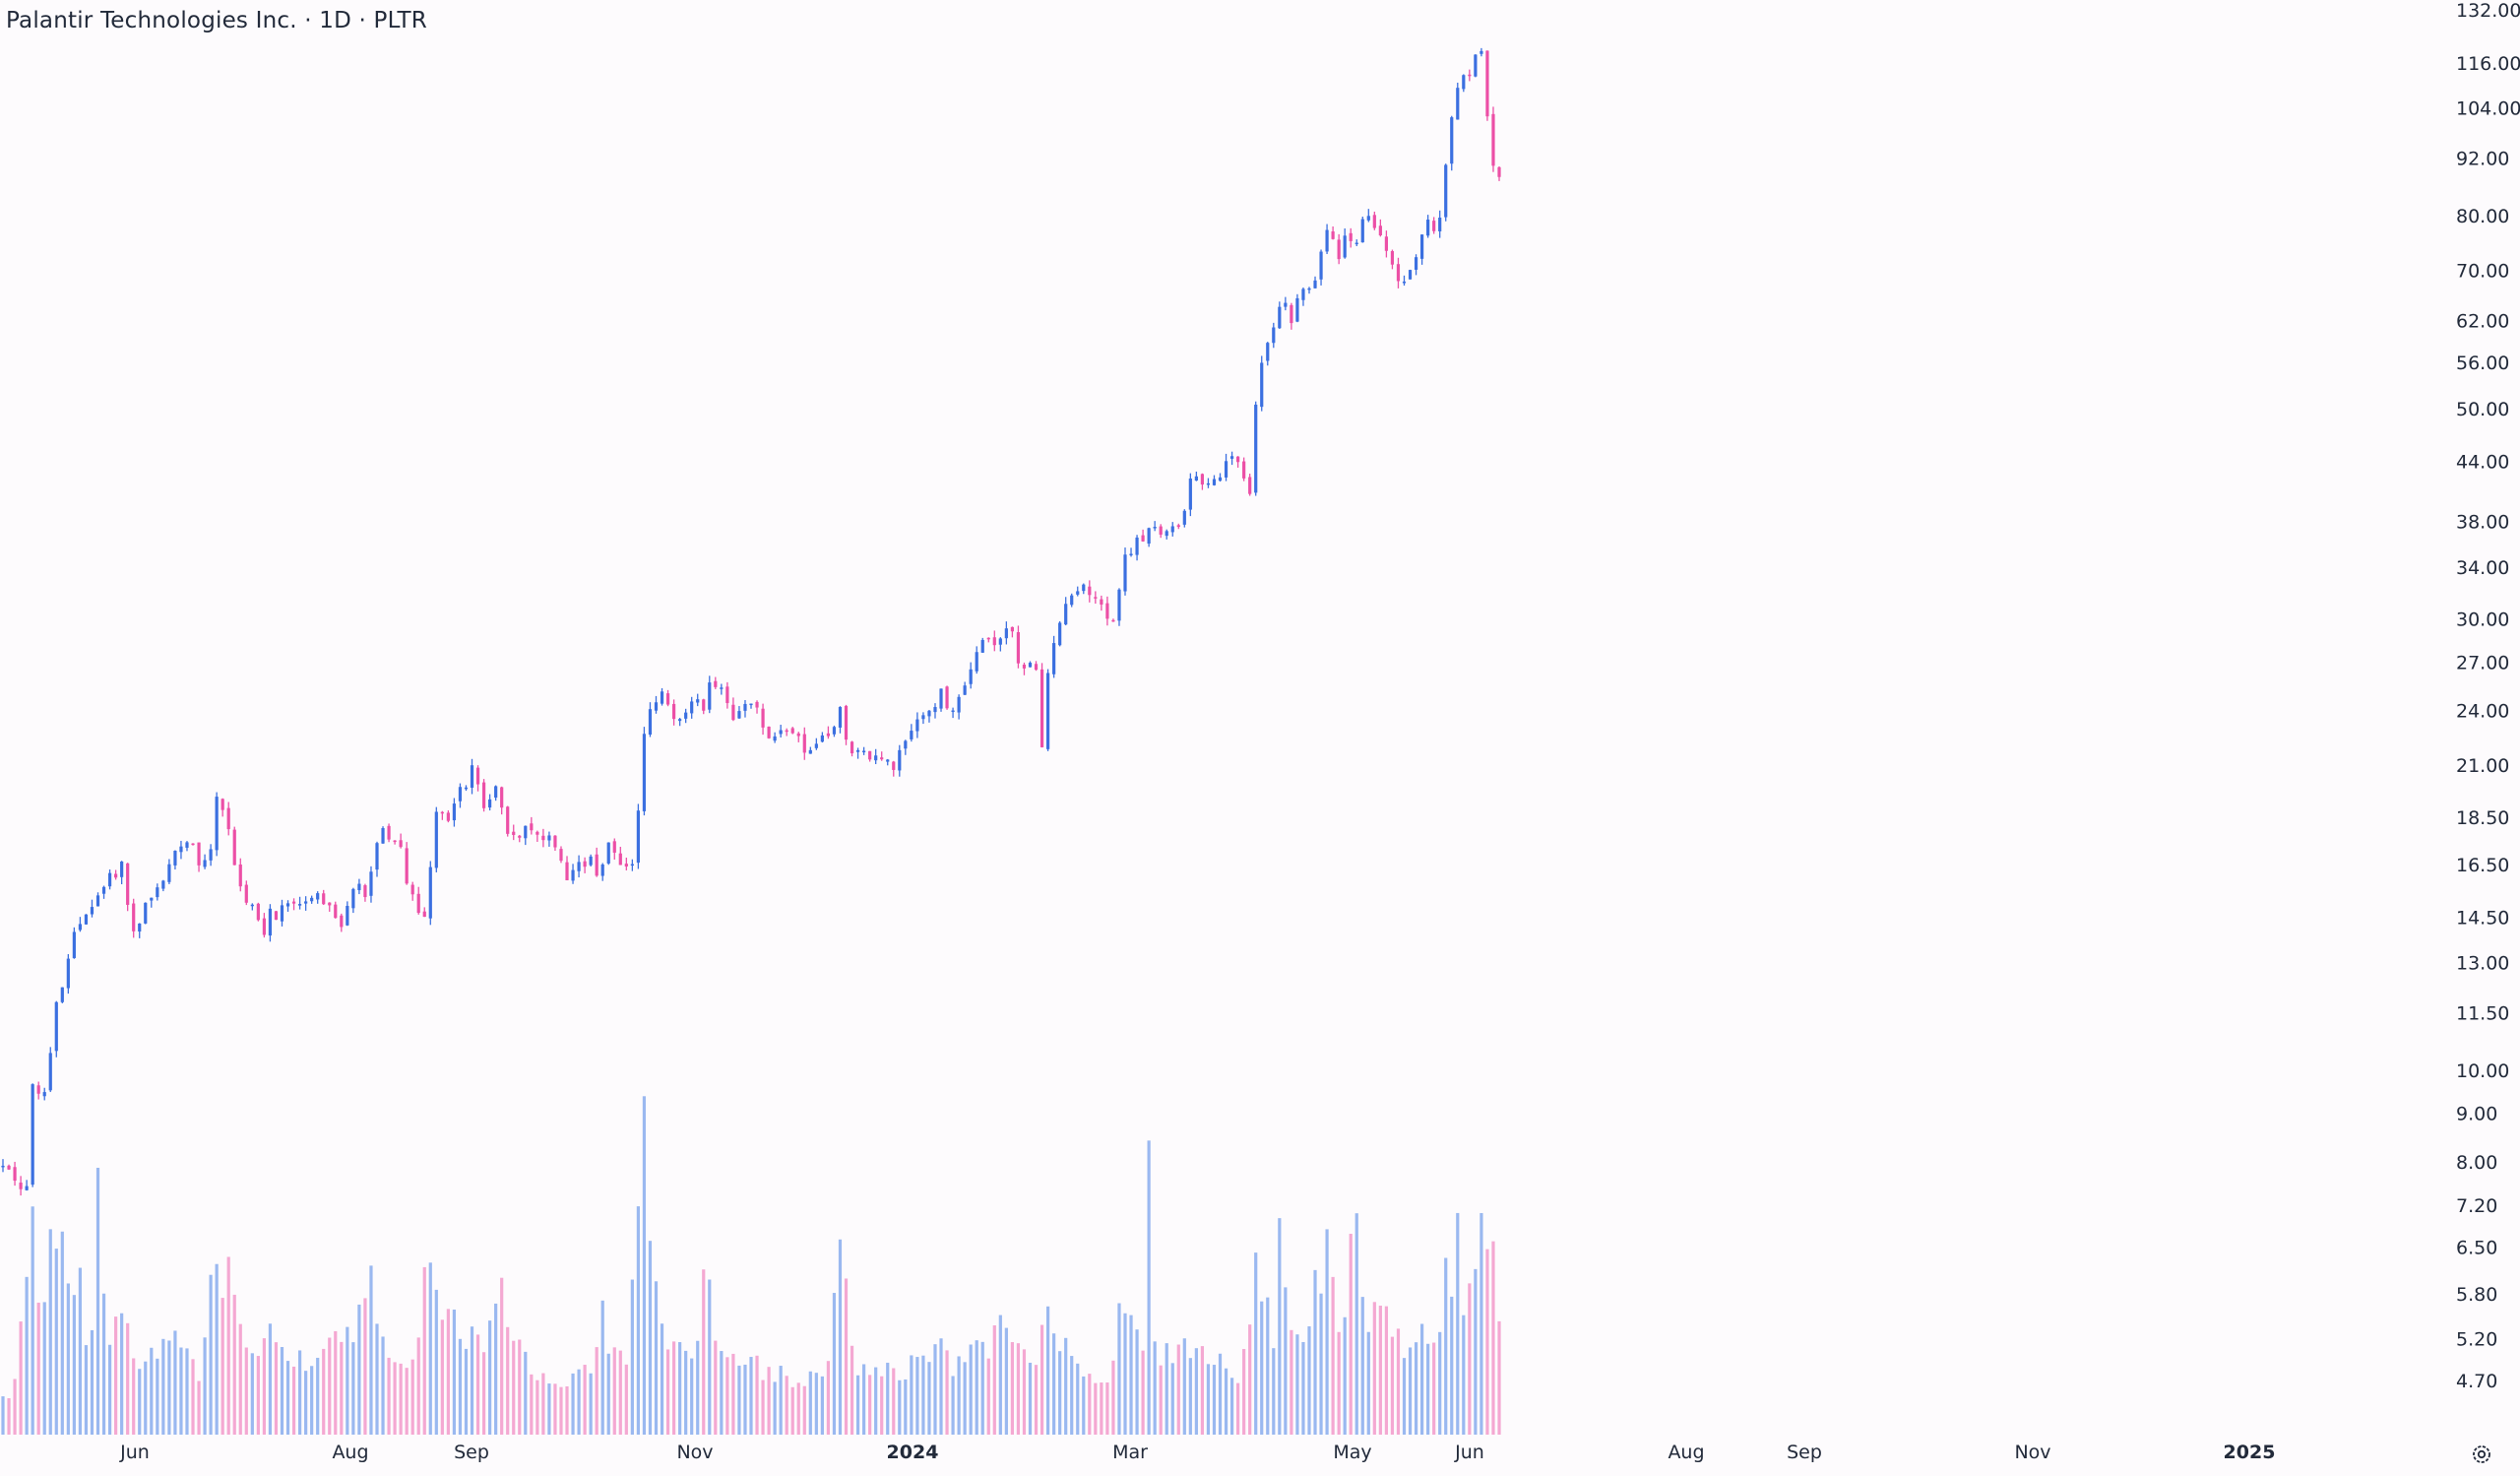  Describe the element at coordinates (1197, 1452) in the screenshot. I see `time-axis: Jun Aug Sep Nov 2024 Mar May Jun Aug Sep Nov 2025` at that location.